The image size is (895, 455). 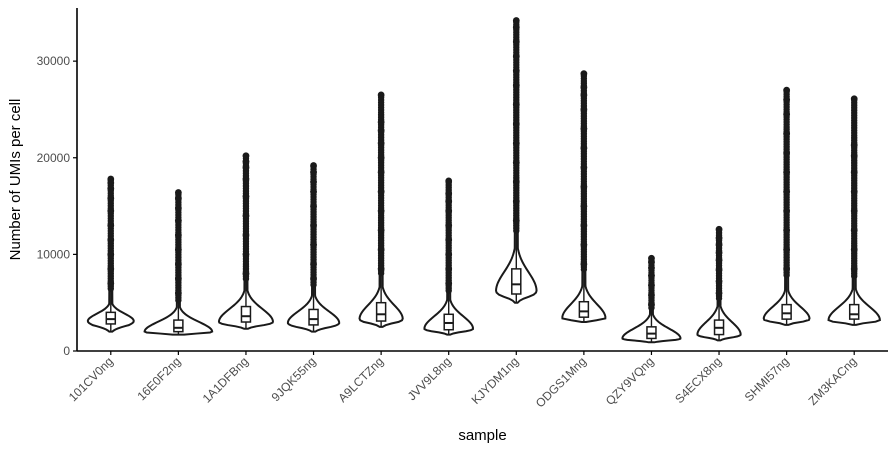 What do you see at coordinates (429, 378) in the screenshot?
I see `x-tick-label: JVV9L8ng` at bounding box center [429, 378].